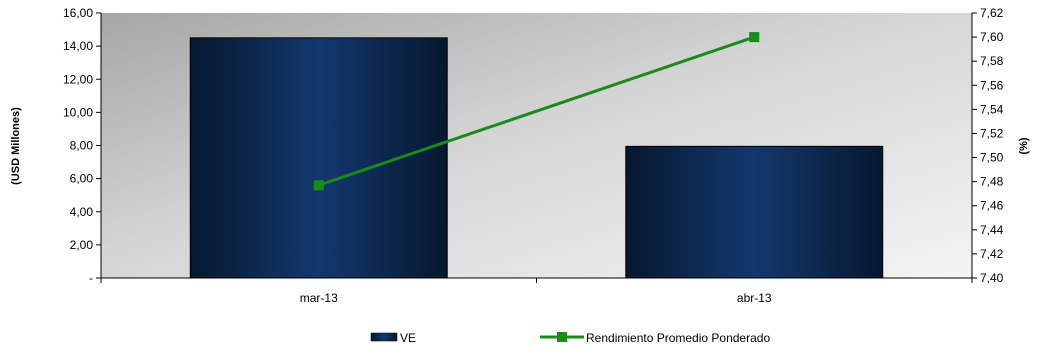 Image resolution: width=1044 pixels, height=349 pixels. I want to click on legend-item-rendimiento: Rendimiento Promedio Ponderado, so click(655, 338).